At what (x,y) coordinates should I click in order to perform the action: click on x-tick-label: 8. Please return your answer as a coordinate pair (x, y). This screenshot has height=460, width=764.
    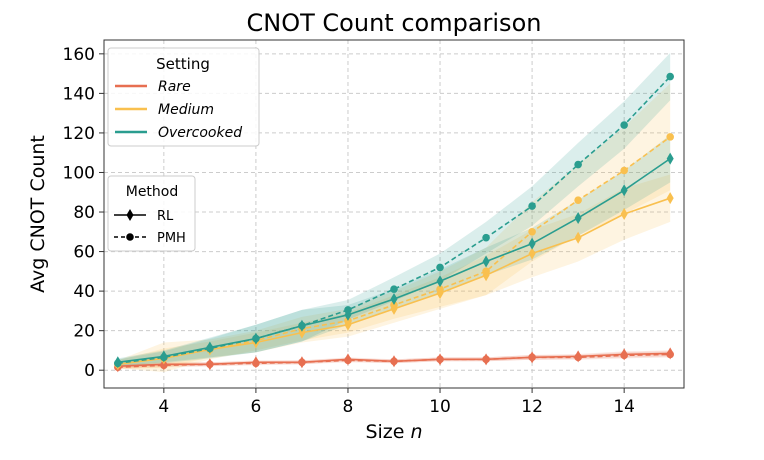
    Looking at the image, I should click on (348, 407).